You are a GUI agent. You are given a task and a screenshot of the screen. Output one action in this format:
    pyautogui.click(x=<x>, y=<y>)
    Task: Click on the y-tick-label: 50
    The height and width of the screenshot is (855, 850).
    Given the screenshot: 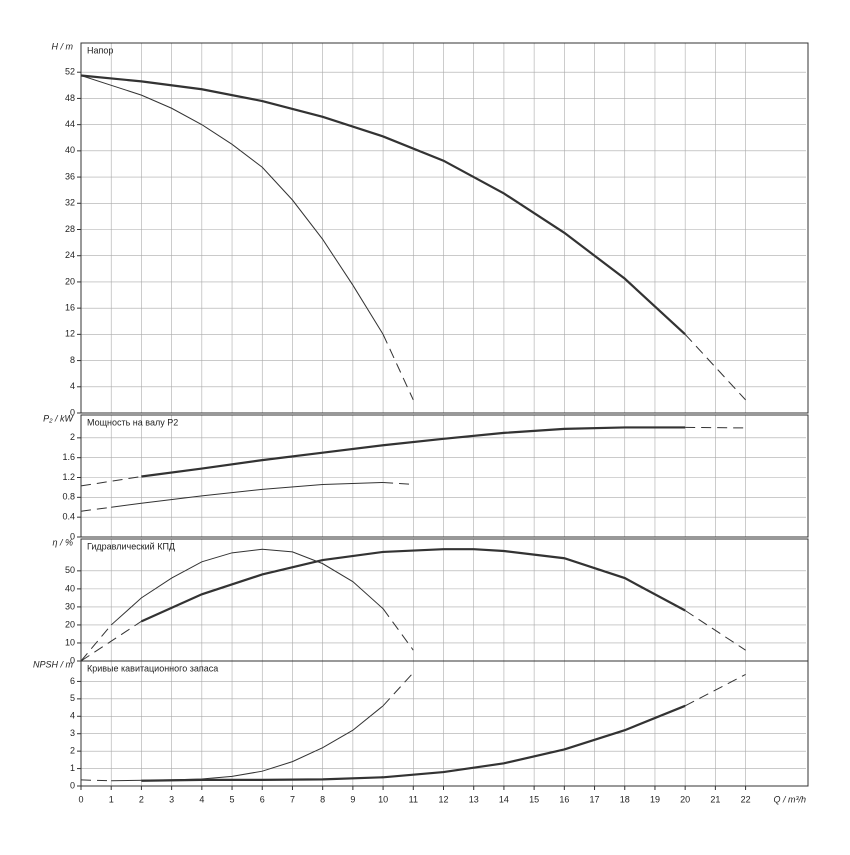 What is the action you would take?
    pyautogui.click(x=70, y=570)
    